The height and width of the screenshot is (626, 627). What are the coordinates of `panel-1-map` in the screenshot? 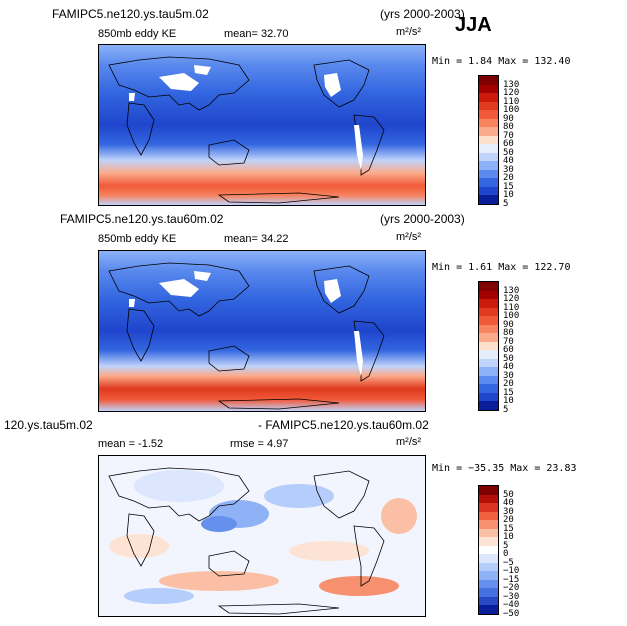 It's located at (262, 125).